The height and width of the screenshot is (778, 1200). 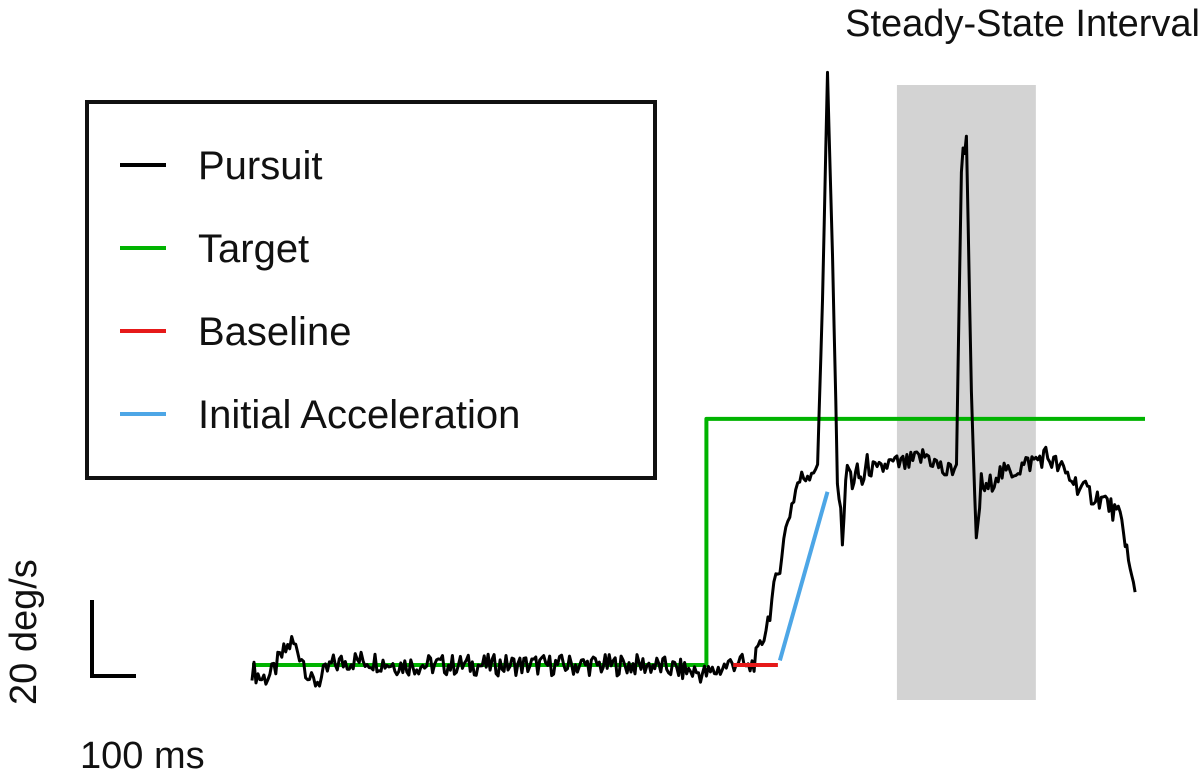 I want to click on scale-bar-velocity-label: 20 deg/s, so click(x=24, y=632).